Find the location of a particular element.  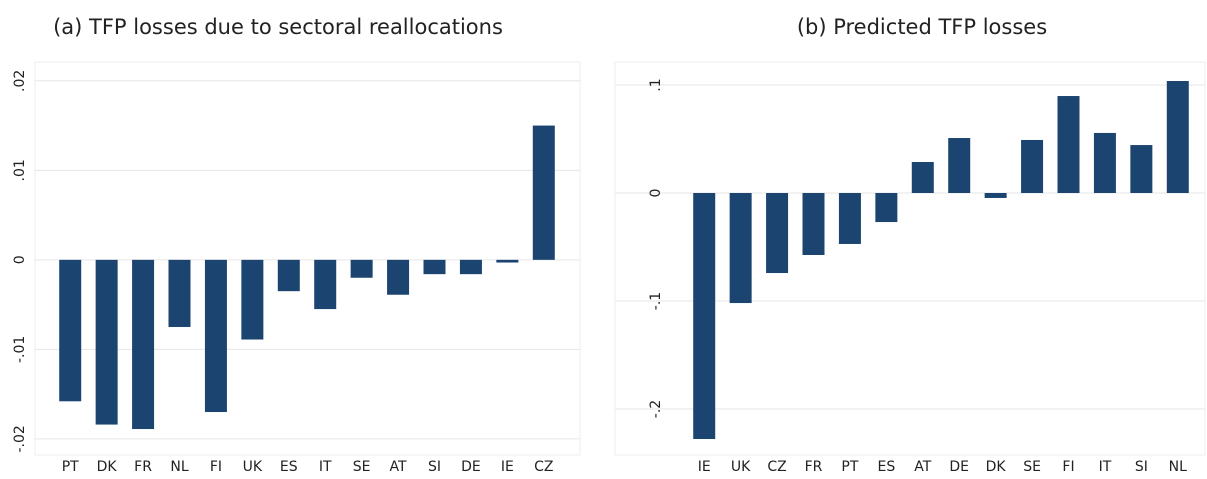

y-tick-label: -.2 is located at coordinates (656, 409).